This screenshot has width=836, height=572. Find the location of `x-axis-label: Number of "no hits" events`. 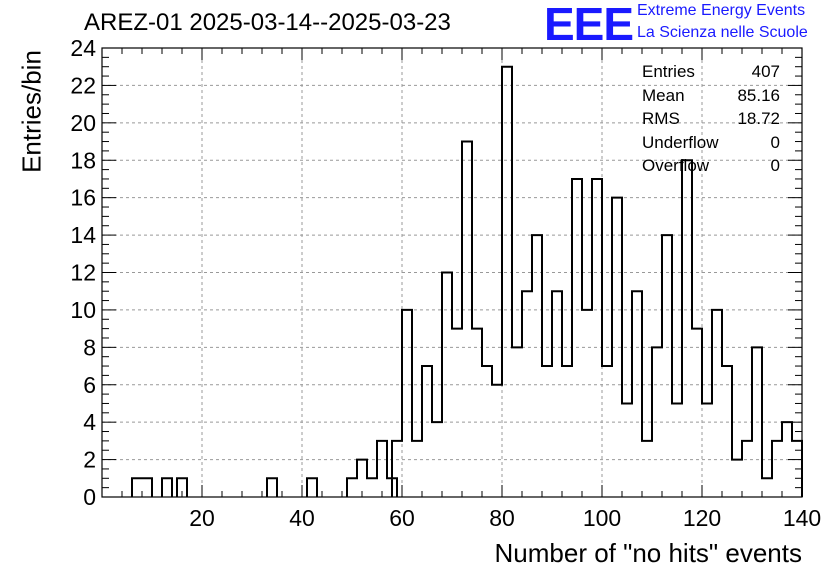

x-axis-label: Number of "no hits" events is located at coordinates (648, 553).